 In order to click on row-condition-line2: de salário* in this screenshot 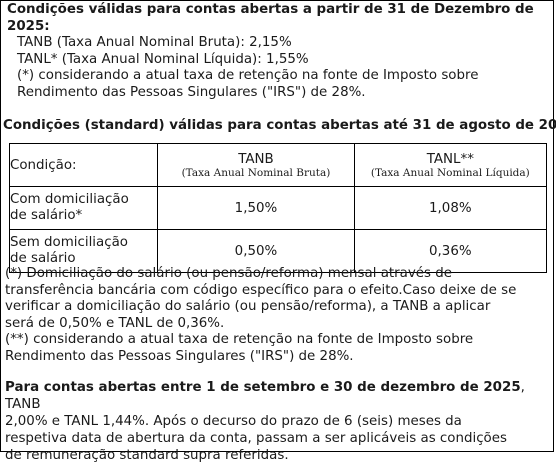, I will do `click(46, 215)`.